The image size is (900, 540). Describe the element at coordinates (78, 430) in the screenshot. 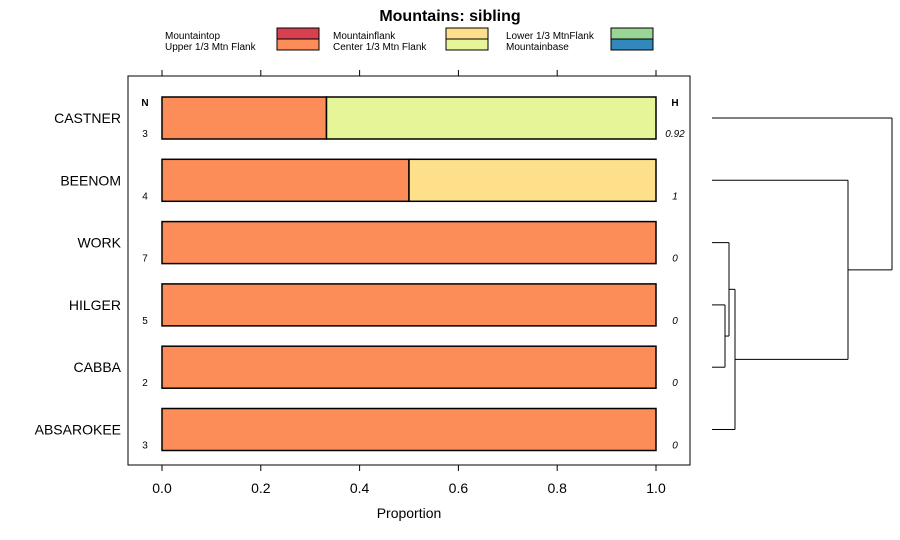

I see `category-label: ABSAROKEE` at that location.